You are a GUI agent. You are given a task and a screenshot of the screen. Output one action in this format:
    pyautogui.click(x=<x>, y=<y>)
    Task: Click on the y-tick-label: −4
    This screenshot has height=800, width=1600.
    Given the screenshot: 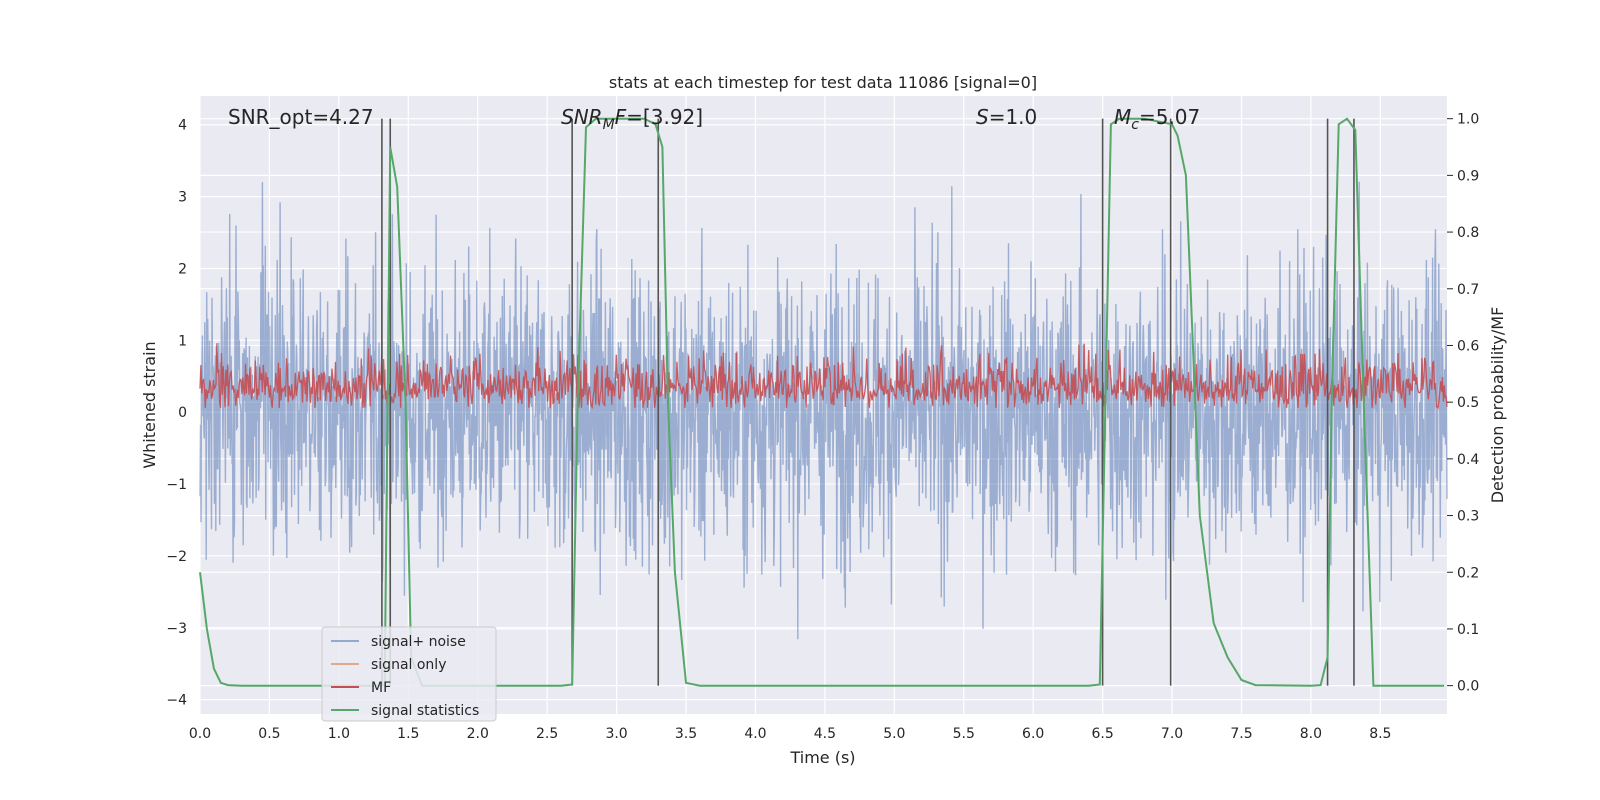 What is the action you would take?
    pyautogui.click(x=176, y=701)
    